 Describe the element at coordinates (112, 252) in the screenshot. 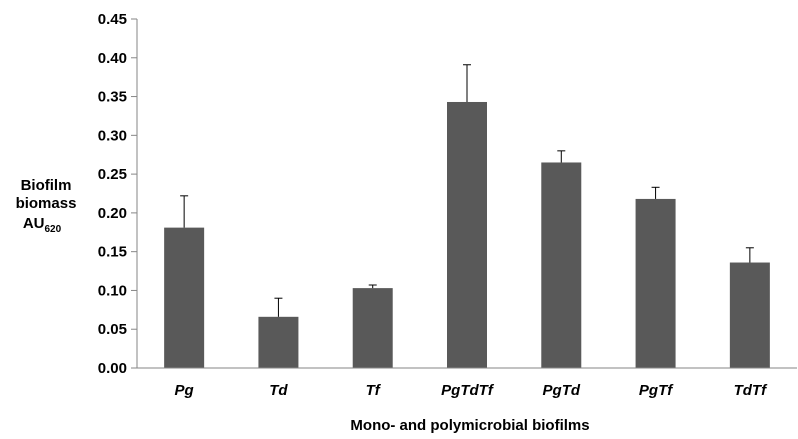

I see `y-tick-label: 0.15` at that location.